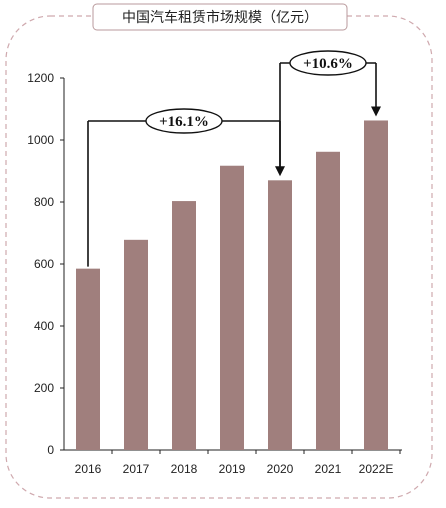 This screenshot has width=446, height=508. I want to click on x-tick-label: 2022E, so click(376, 469).